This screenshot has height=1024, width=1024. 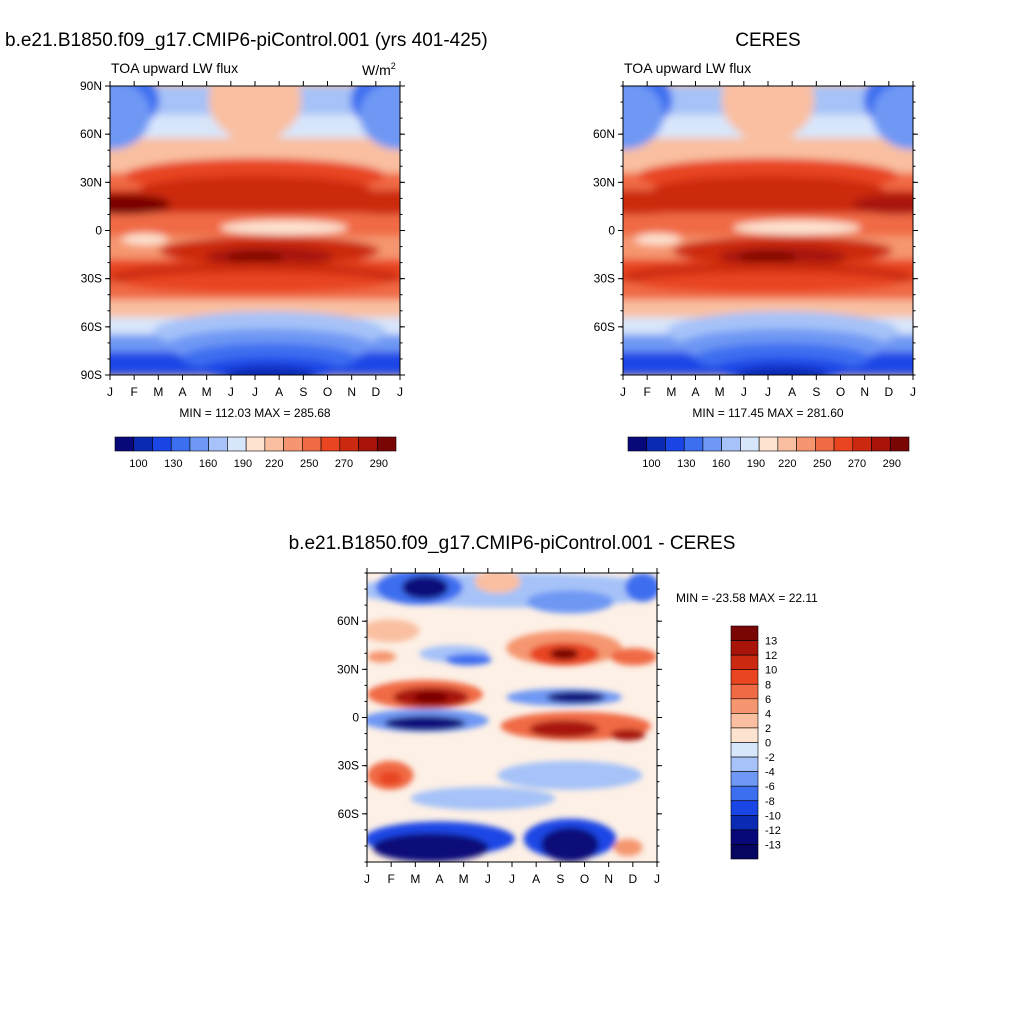 What do you see at coordinates (686, 464) in the screenshot?
I see `colorbar-label: 130` at bounding box center [686, 464].